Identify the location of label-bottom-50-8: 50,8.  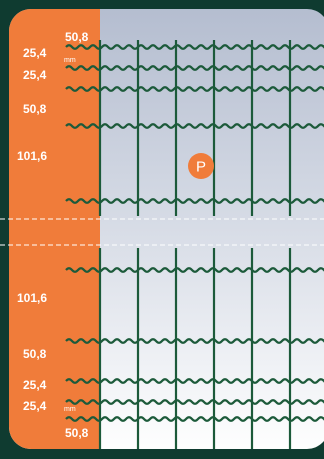
(35, 354).